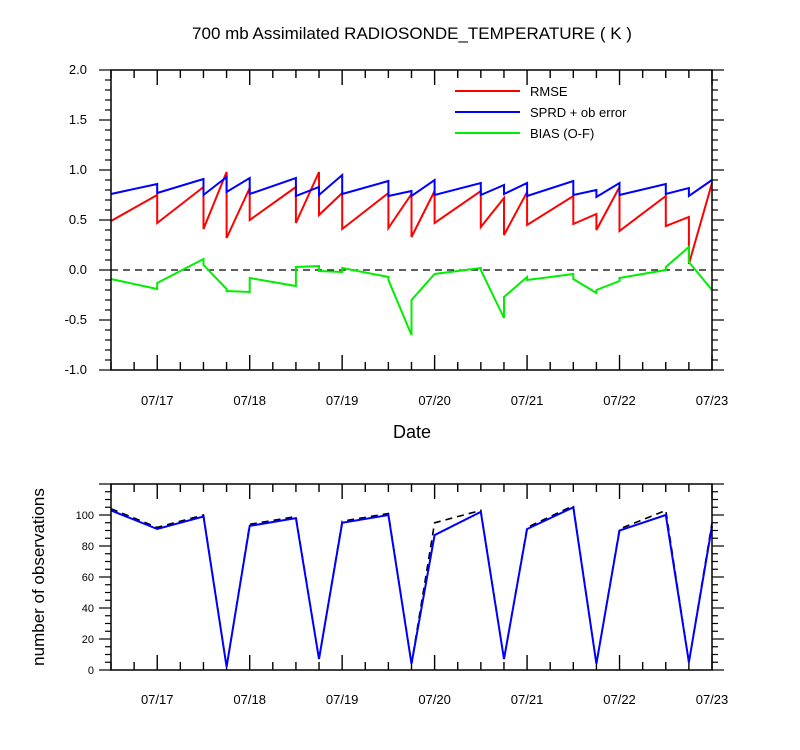  Describe the element at coordinates (434, 400) in the screenshot. I see `top-x-tick-label: 07/20` at that location.